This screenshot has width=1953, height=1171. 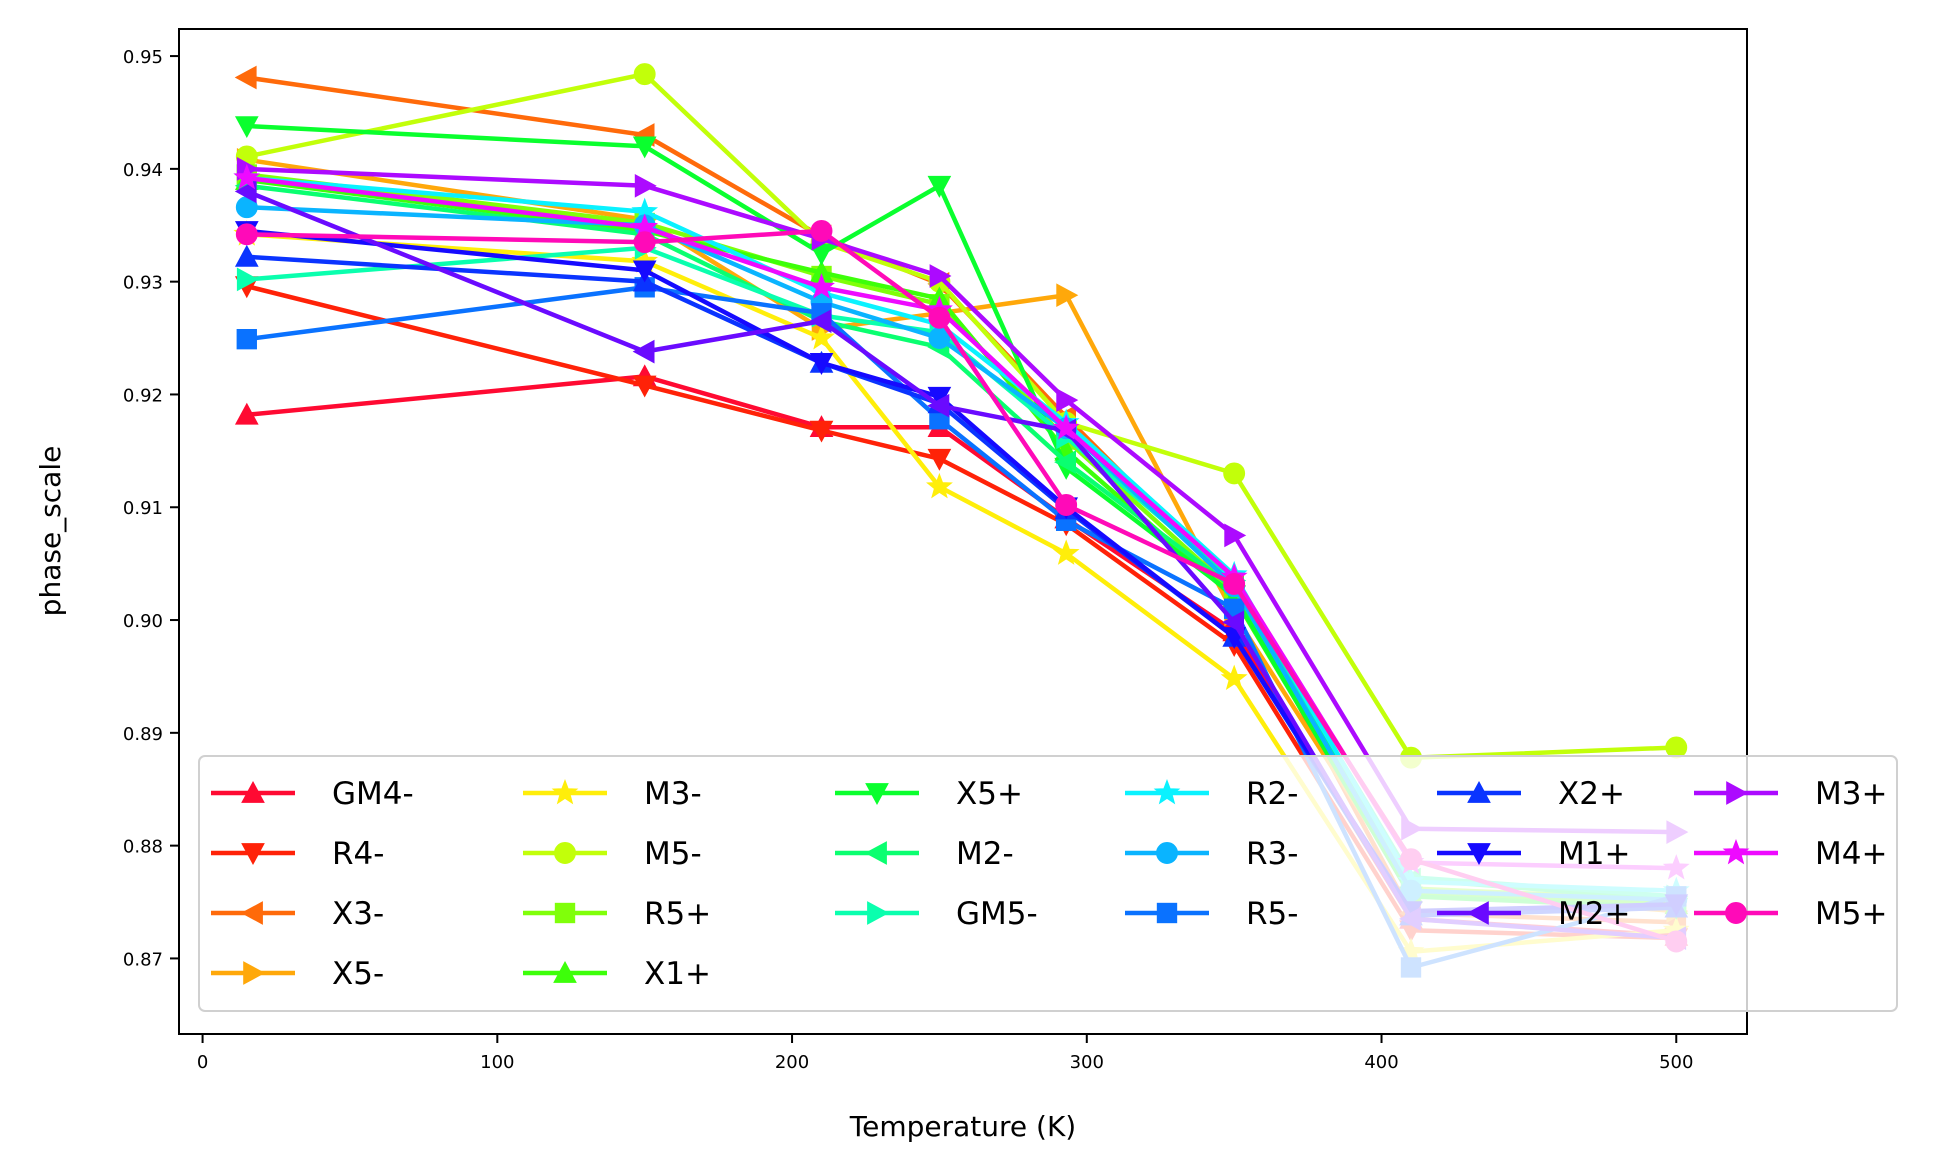 What do you see at coordinates (143, 959) in the screenshot?
I see `y-tick-label: 0.87` at bounding box center [143, 959].